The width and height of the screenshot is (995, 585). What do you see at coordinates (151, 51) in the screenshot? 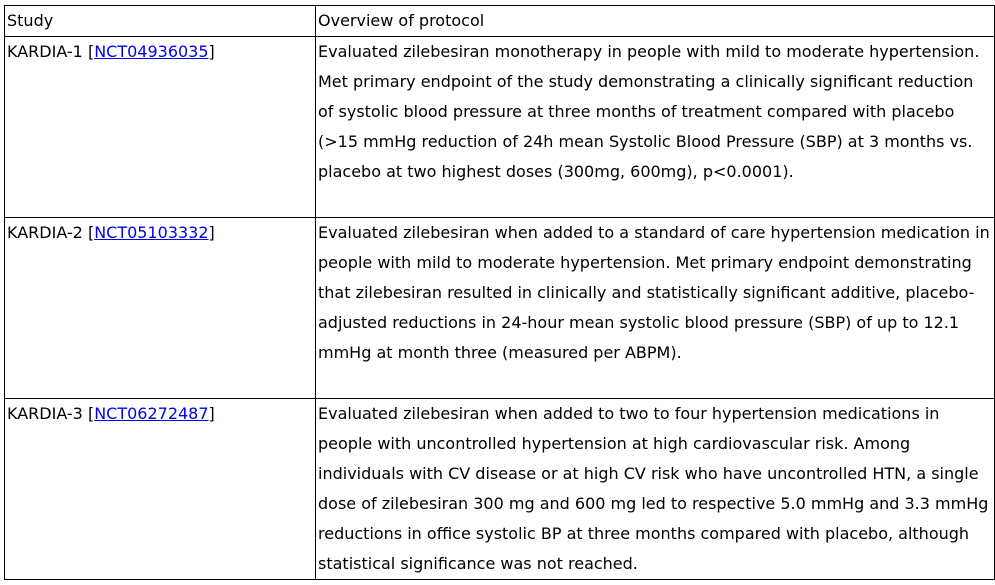
I see `nct-link: NCT04936035` at bounding box center [151, 51].